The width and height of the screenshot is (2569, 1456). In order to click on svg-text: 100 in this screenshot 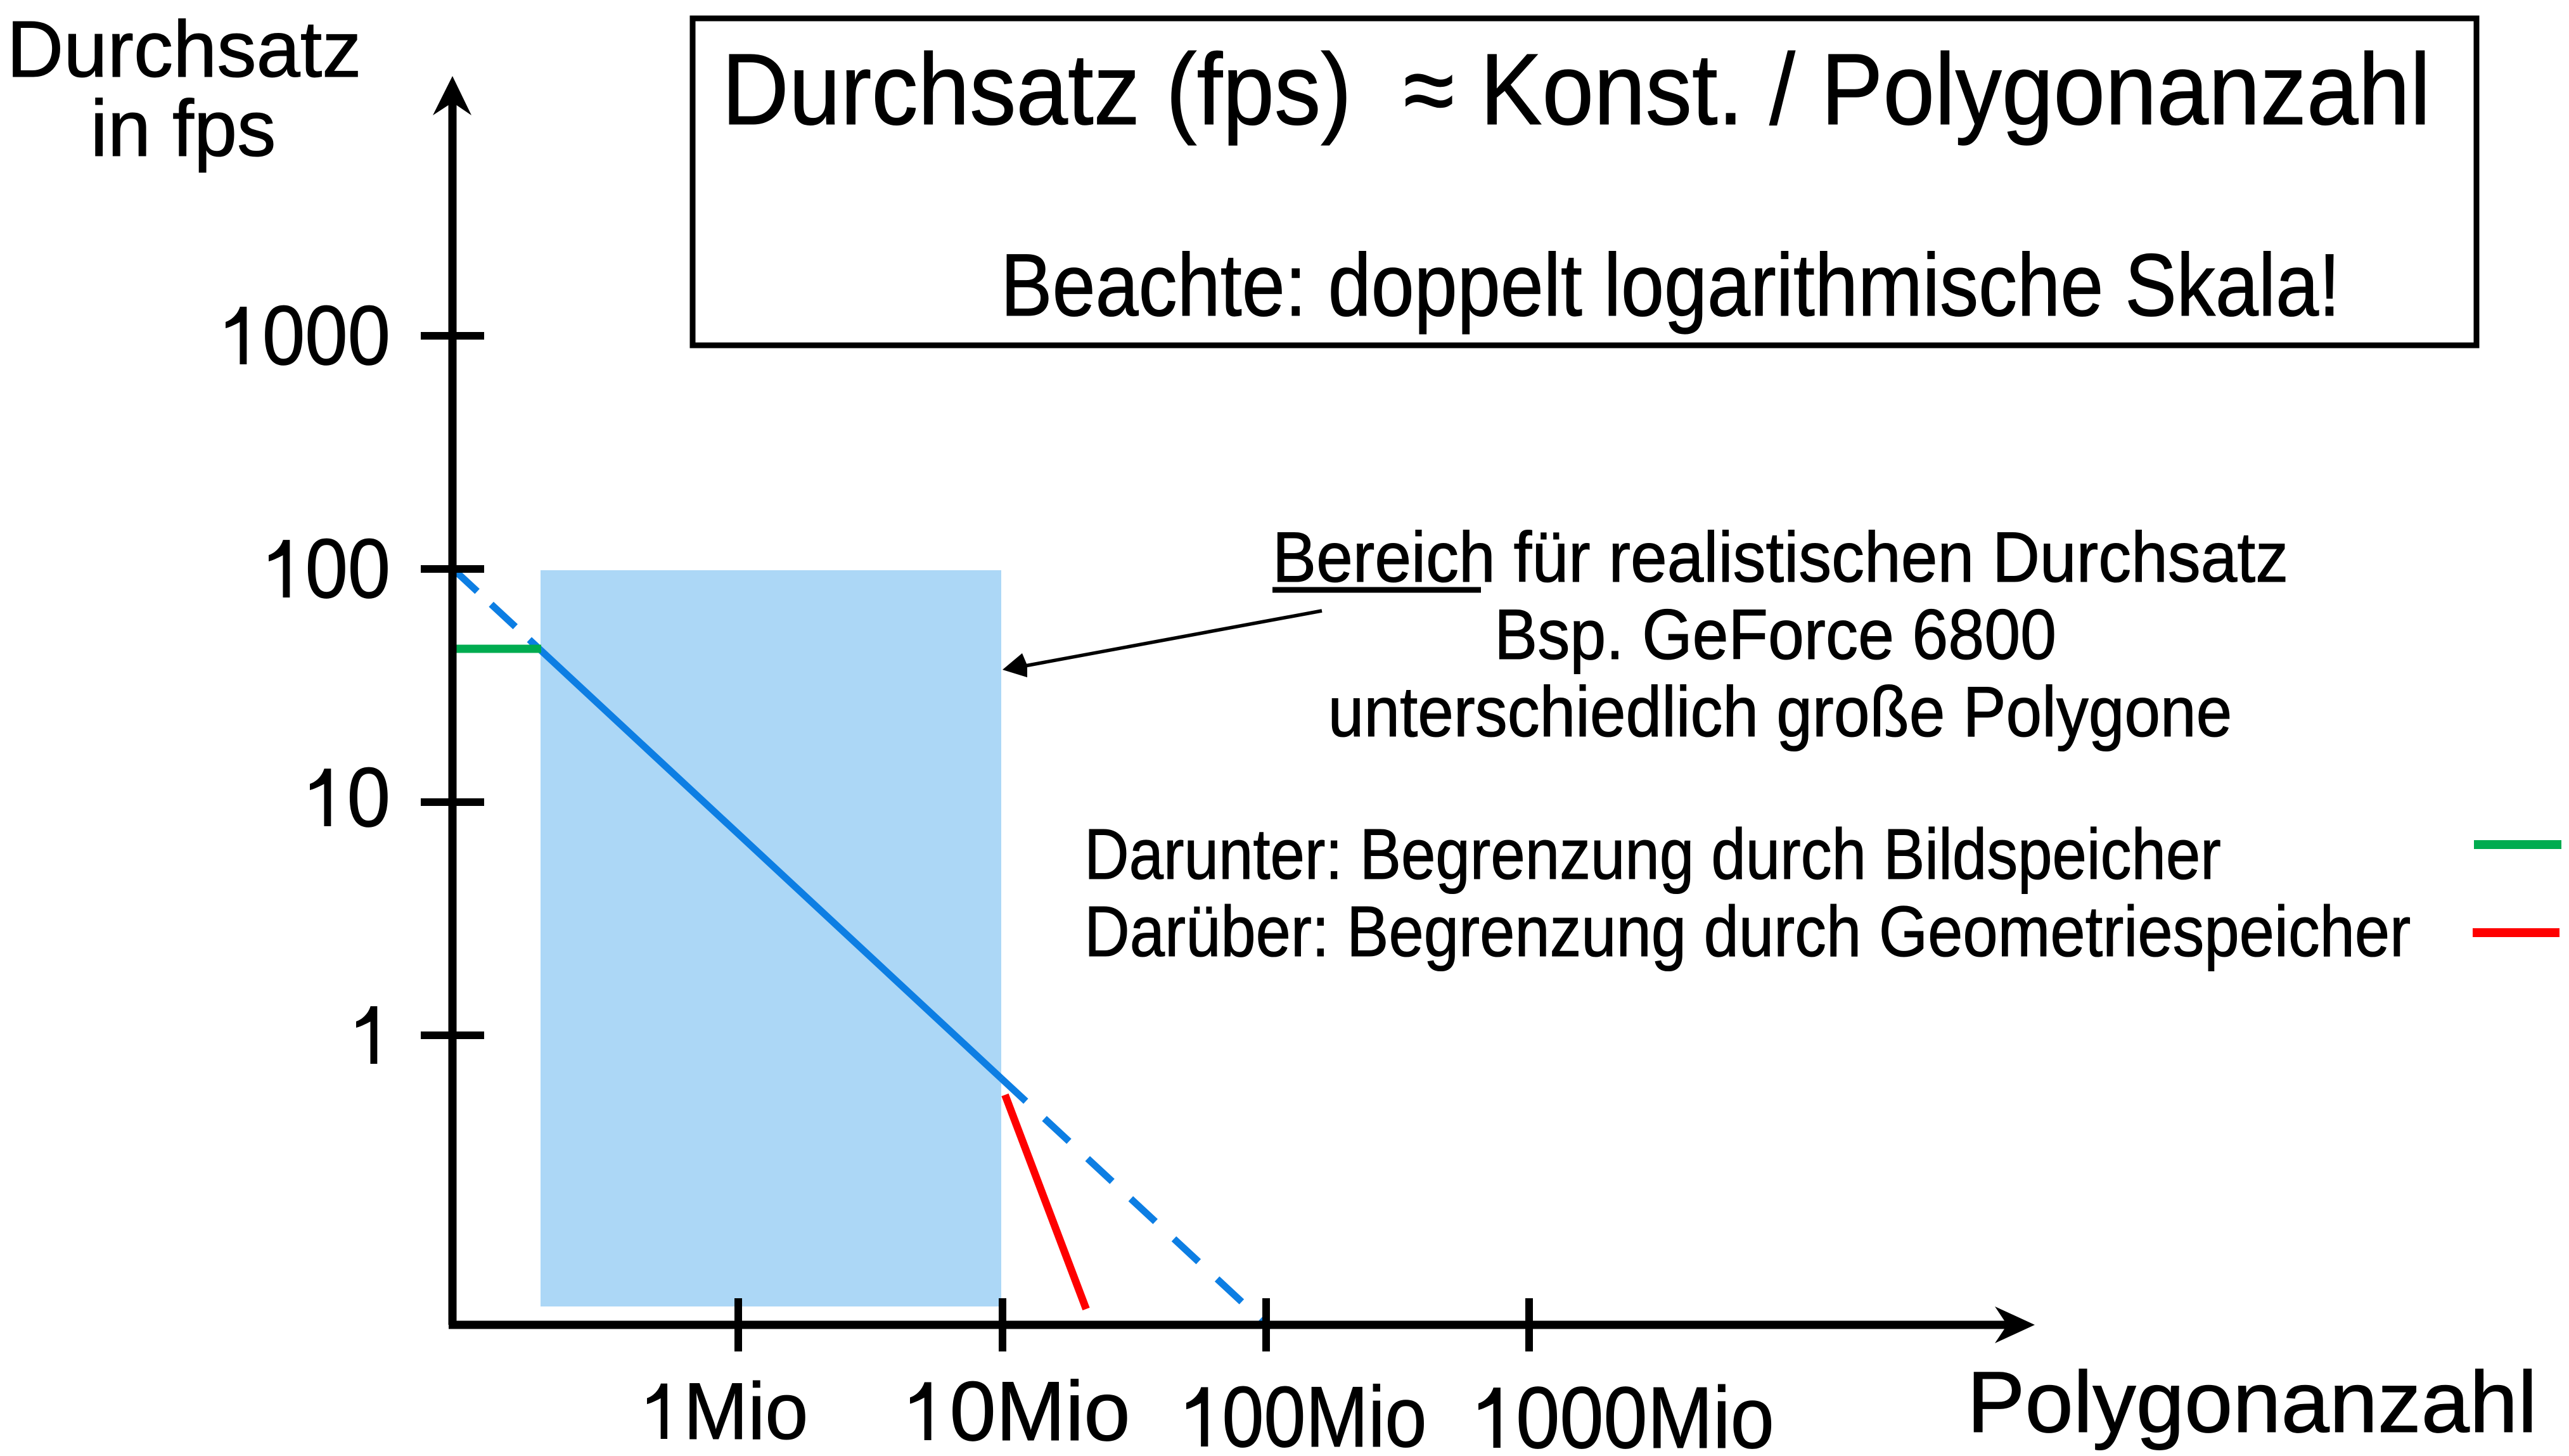, I will do `click(326, 568)`.